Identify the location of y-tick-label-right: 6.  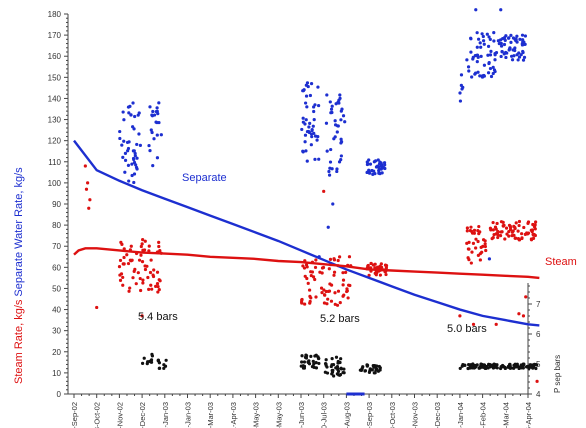
(538, 334).